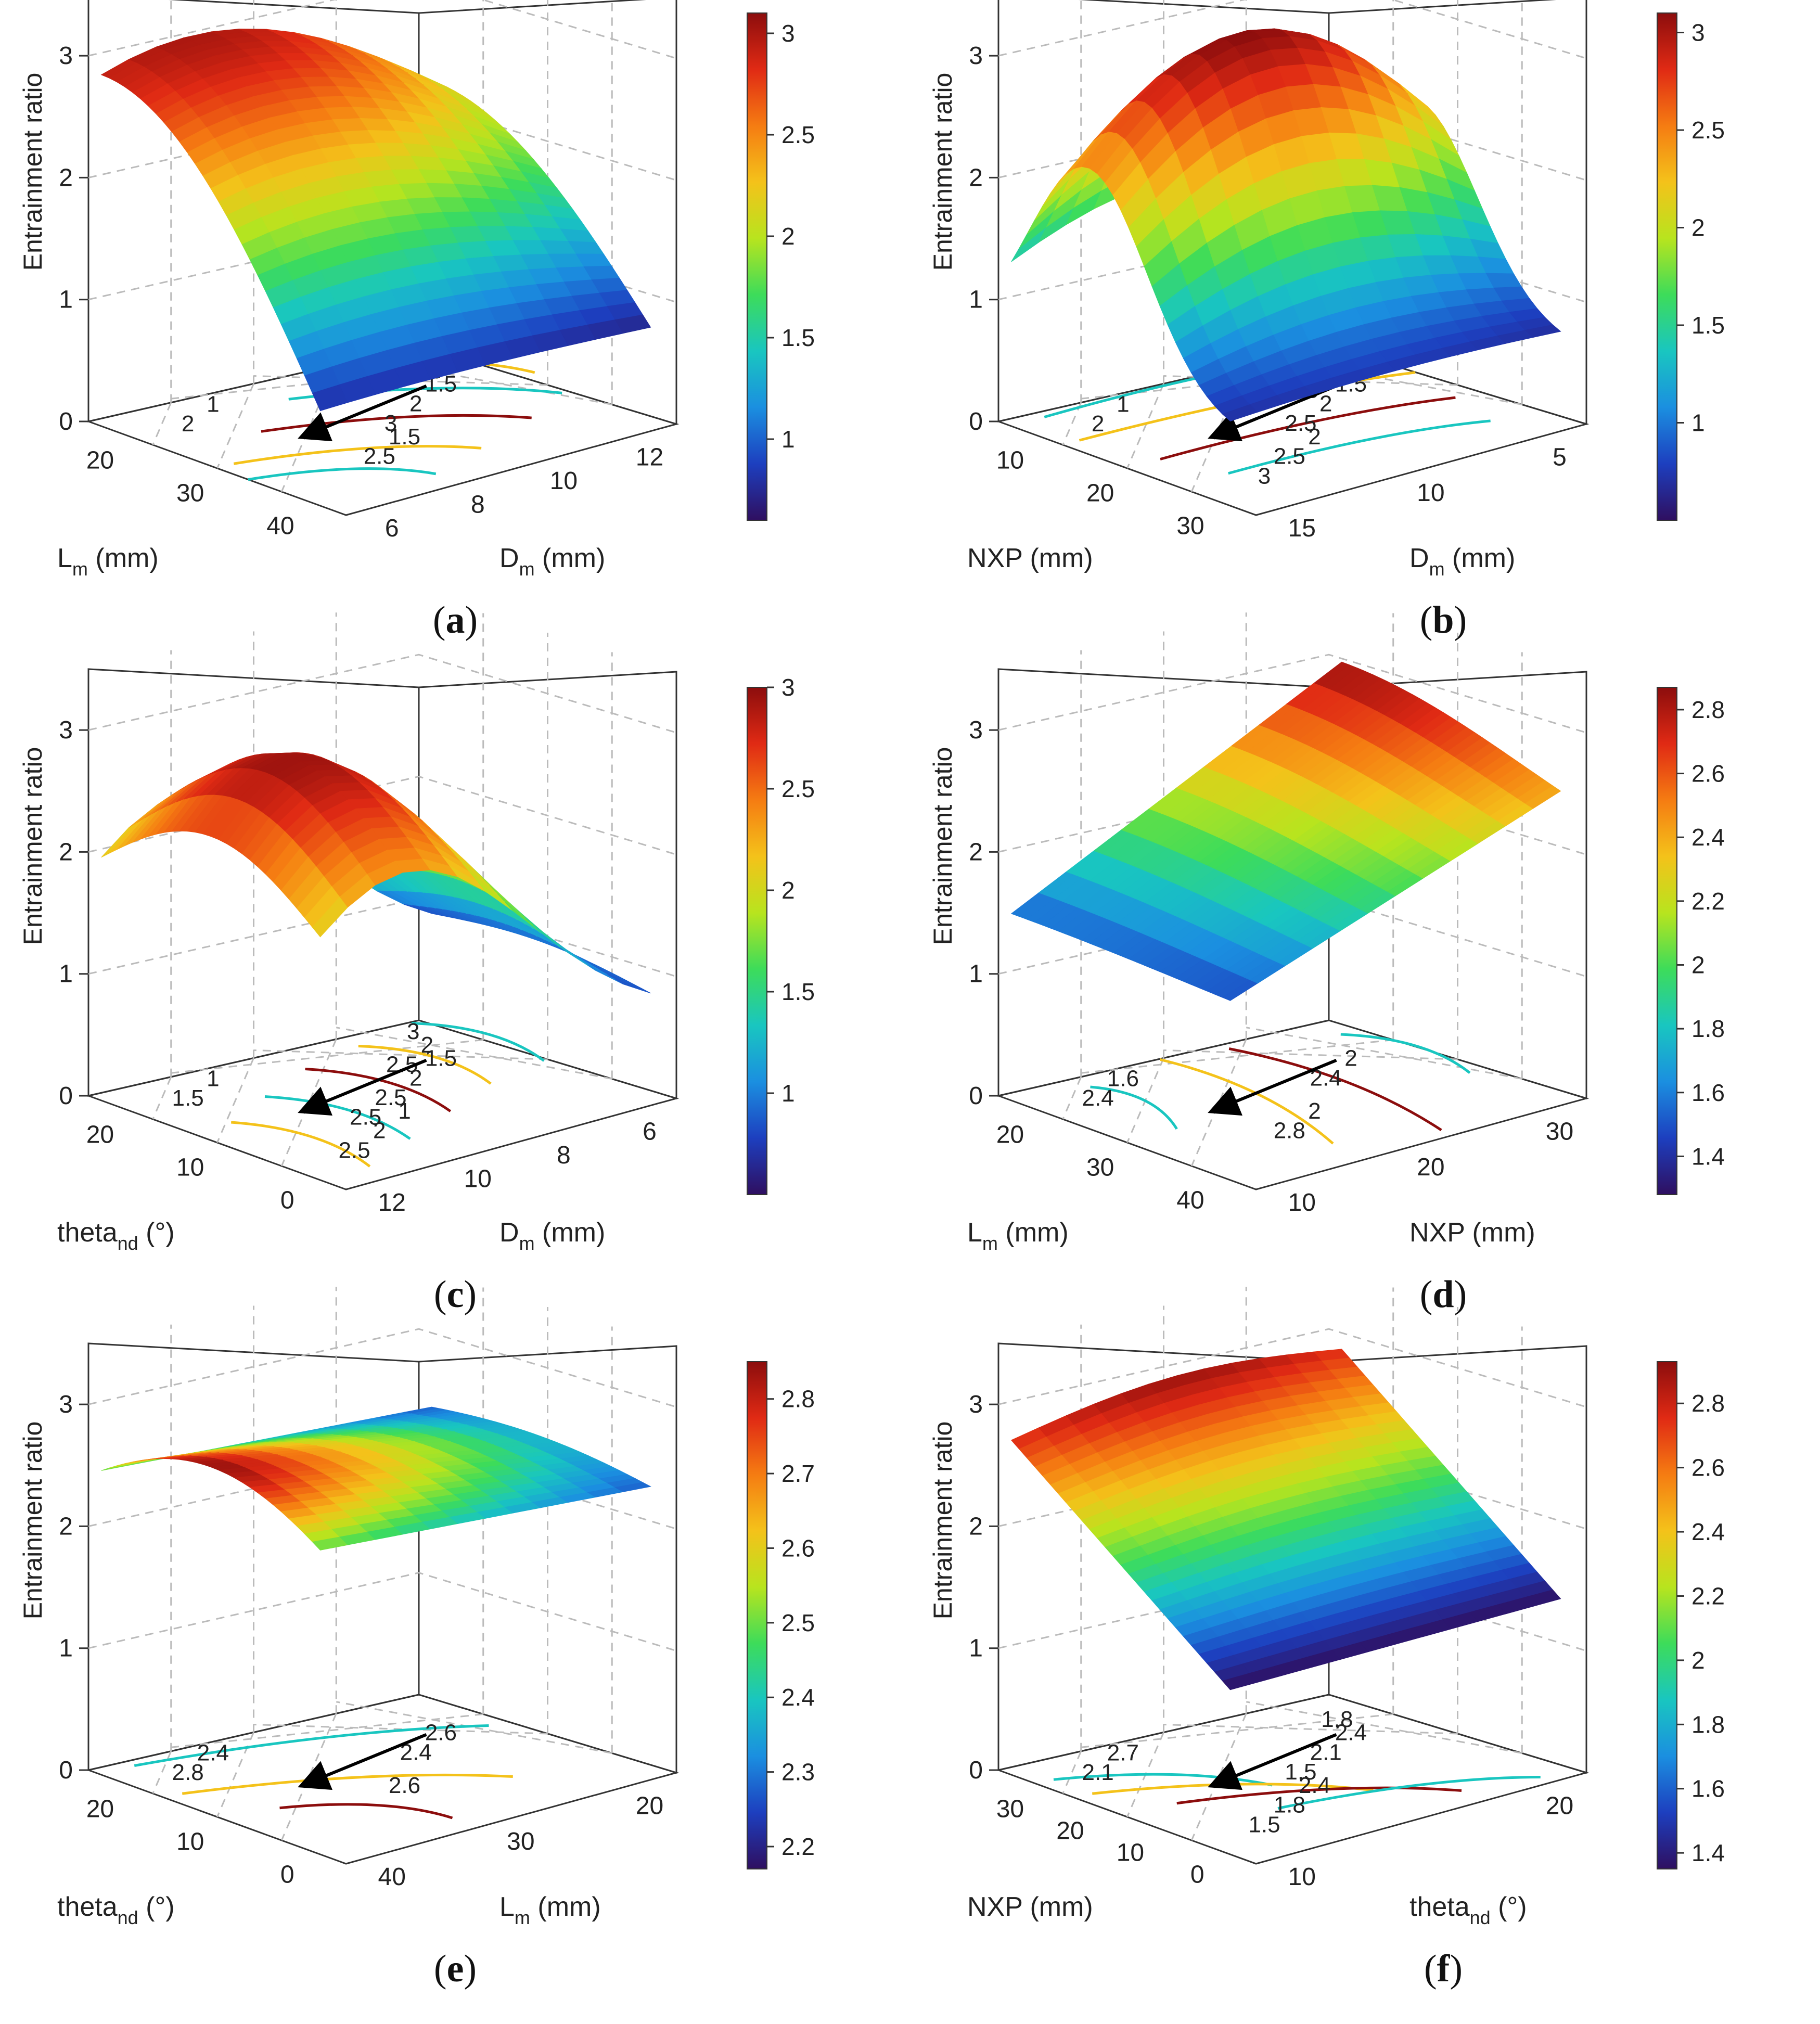  What do you see at coordinates (976, 1096) in the screenshot?
I see `z-tick-label: 0` at bounding box center [976, 1096].